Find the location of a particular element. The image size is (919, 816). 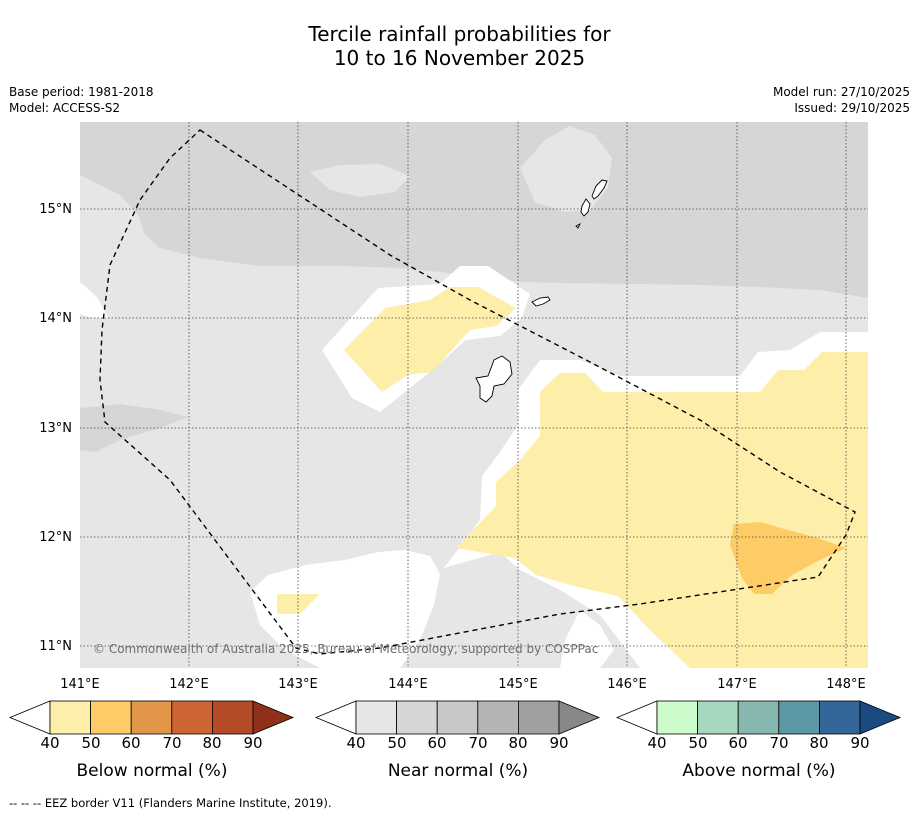

lat-label-14n: 14°N is located at coordinates (55, 318).